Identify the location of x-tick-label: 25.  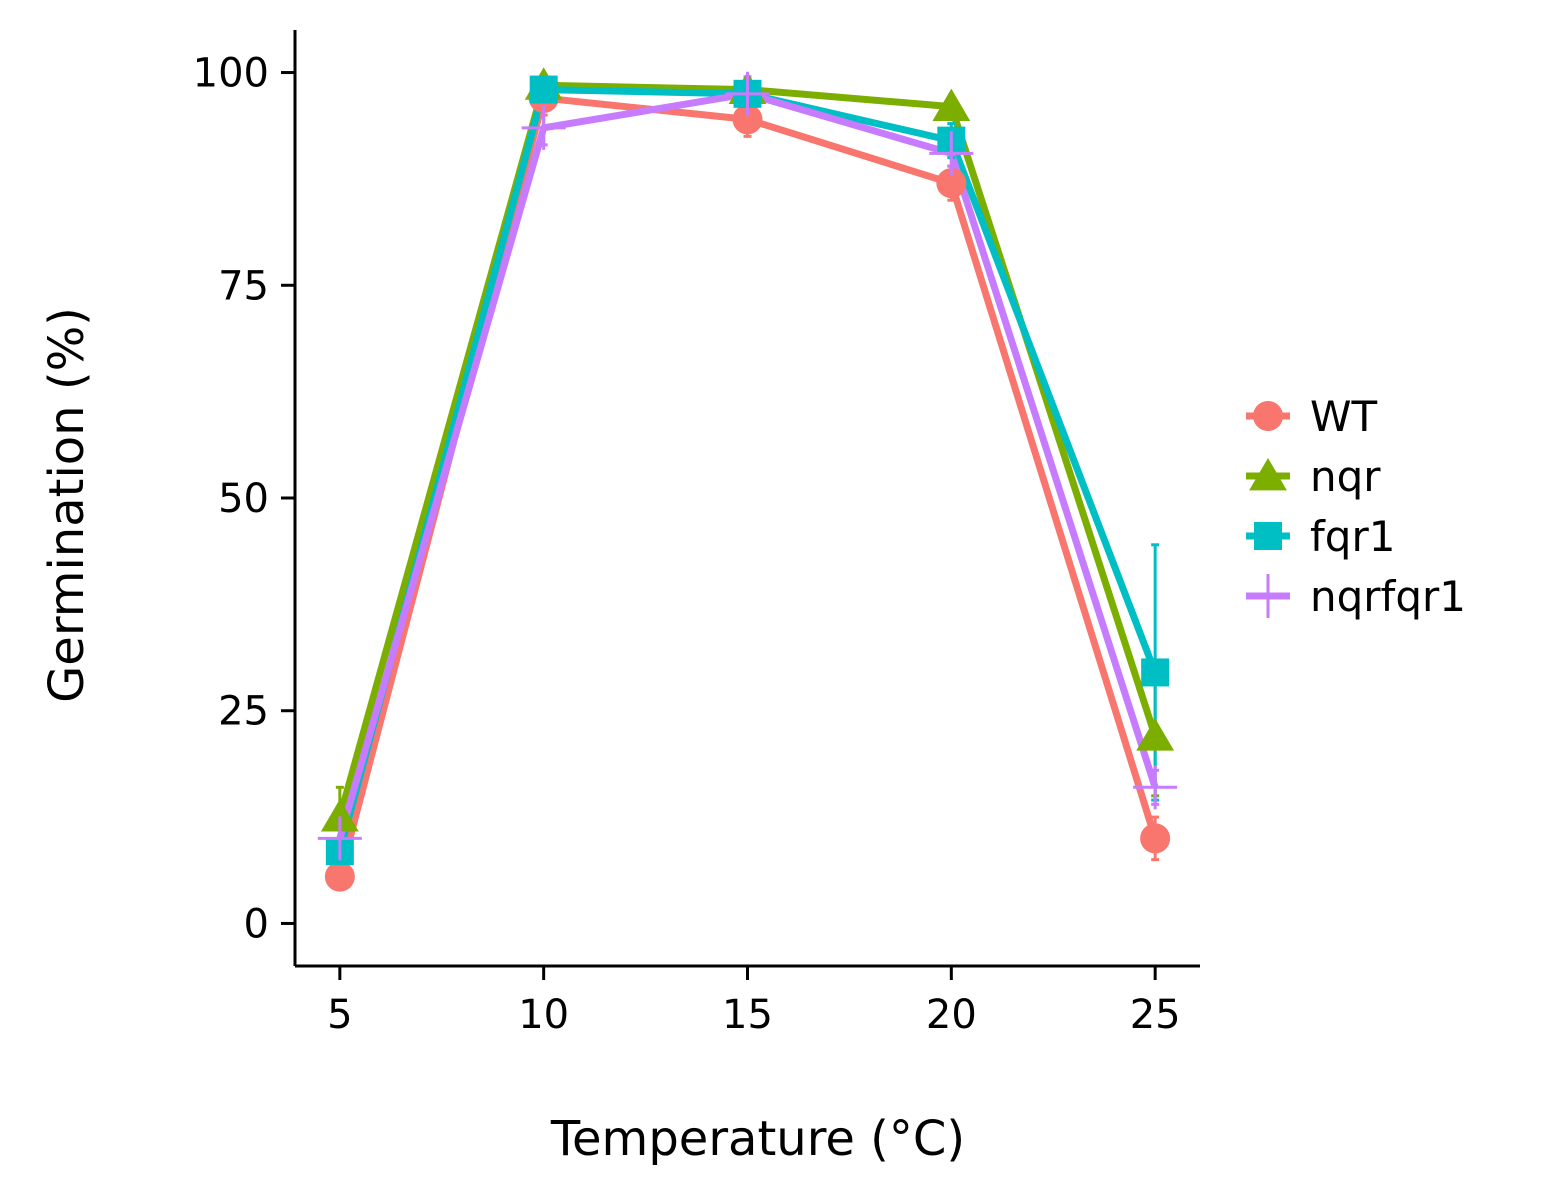
(1155, 1015).